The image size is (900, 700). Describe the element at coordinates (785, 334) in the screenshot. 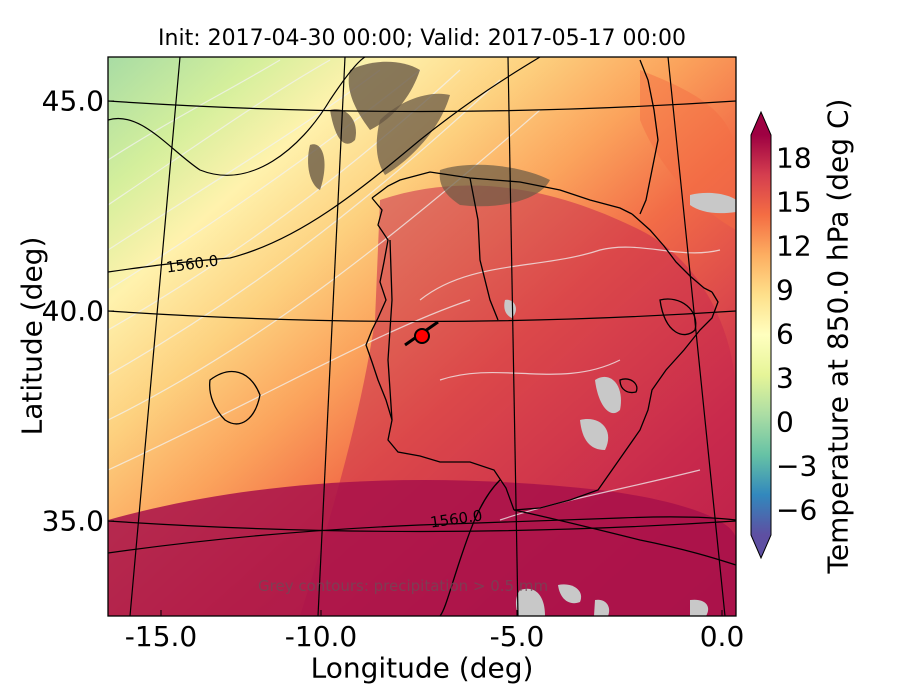

I see `colorbar-tick-label: 6` at that location.